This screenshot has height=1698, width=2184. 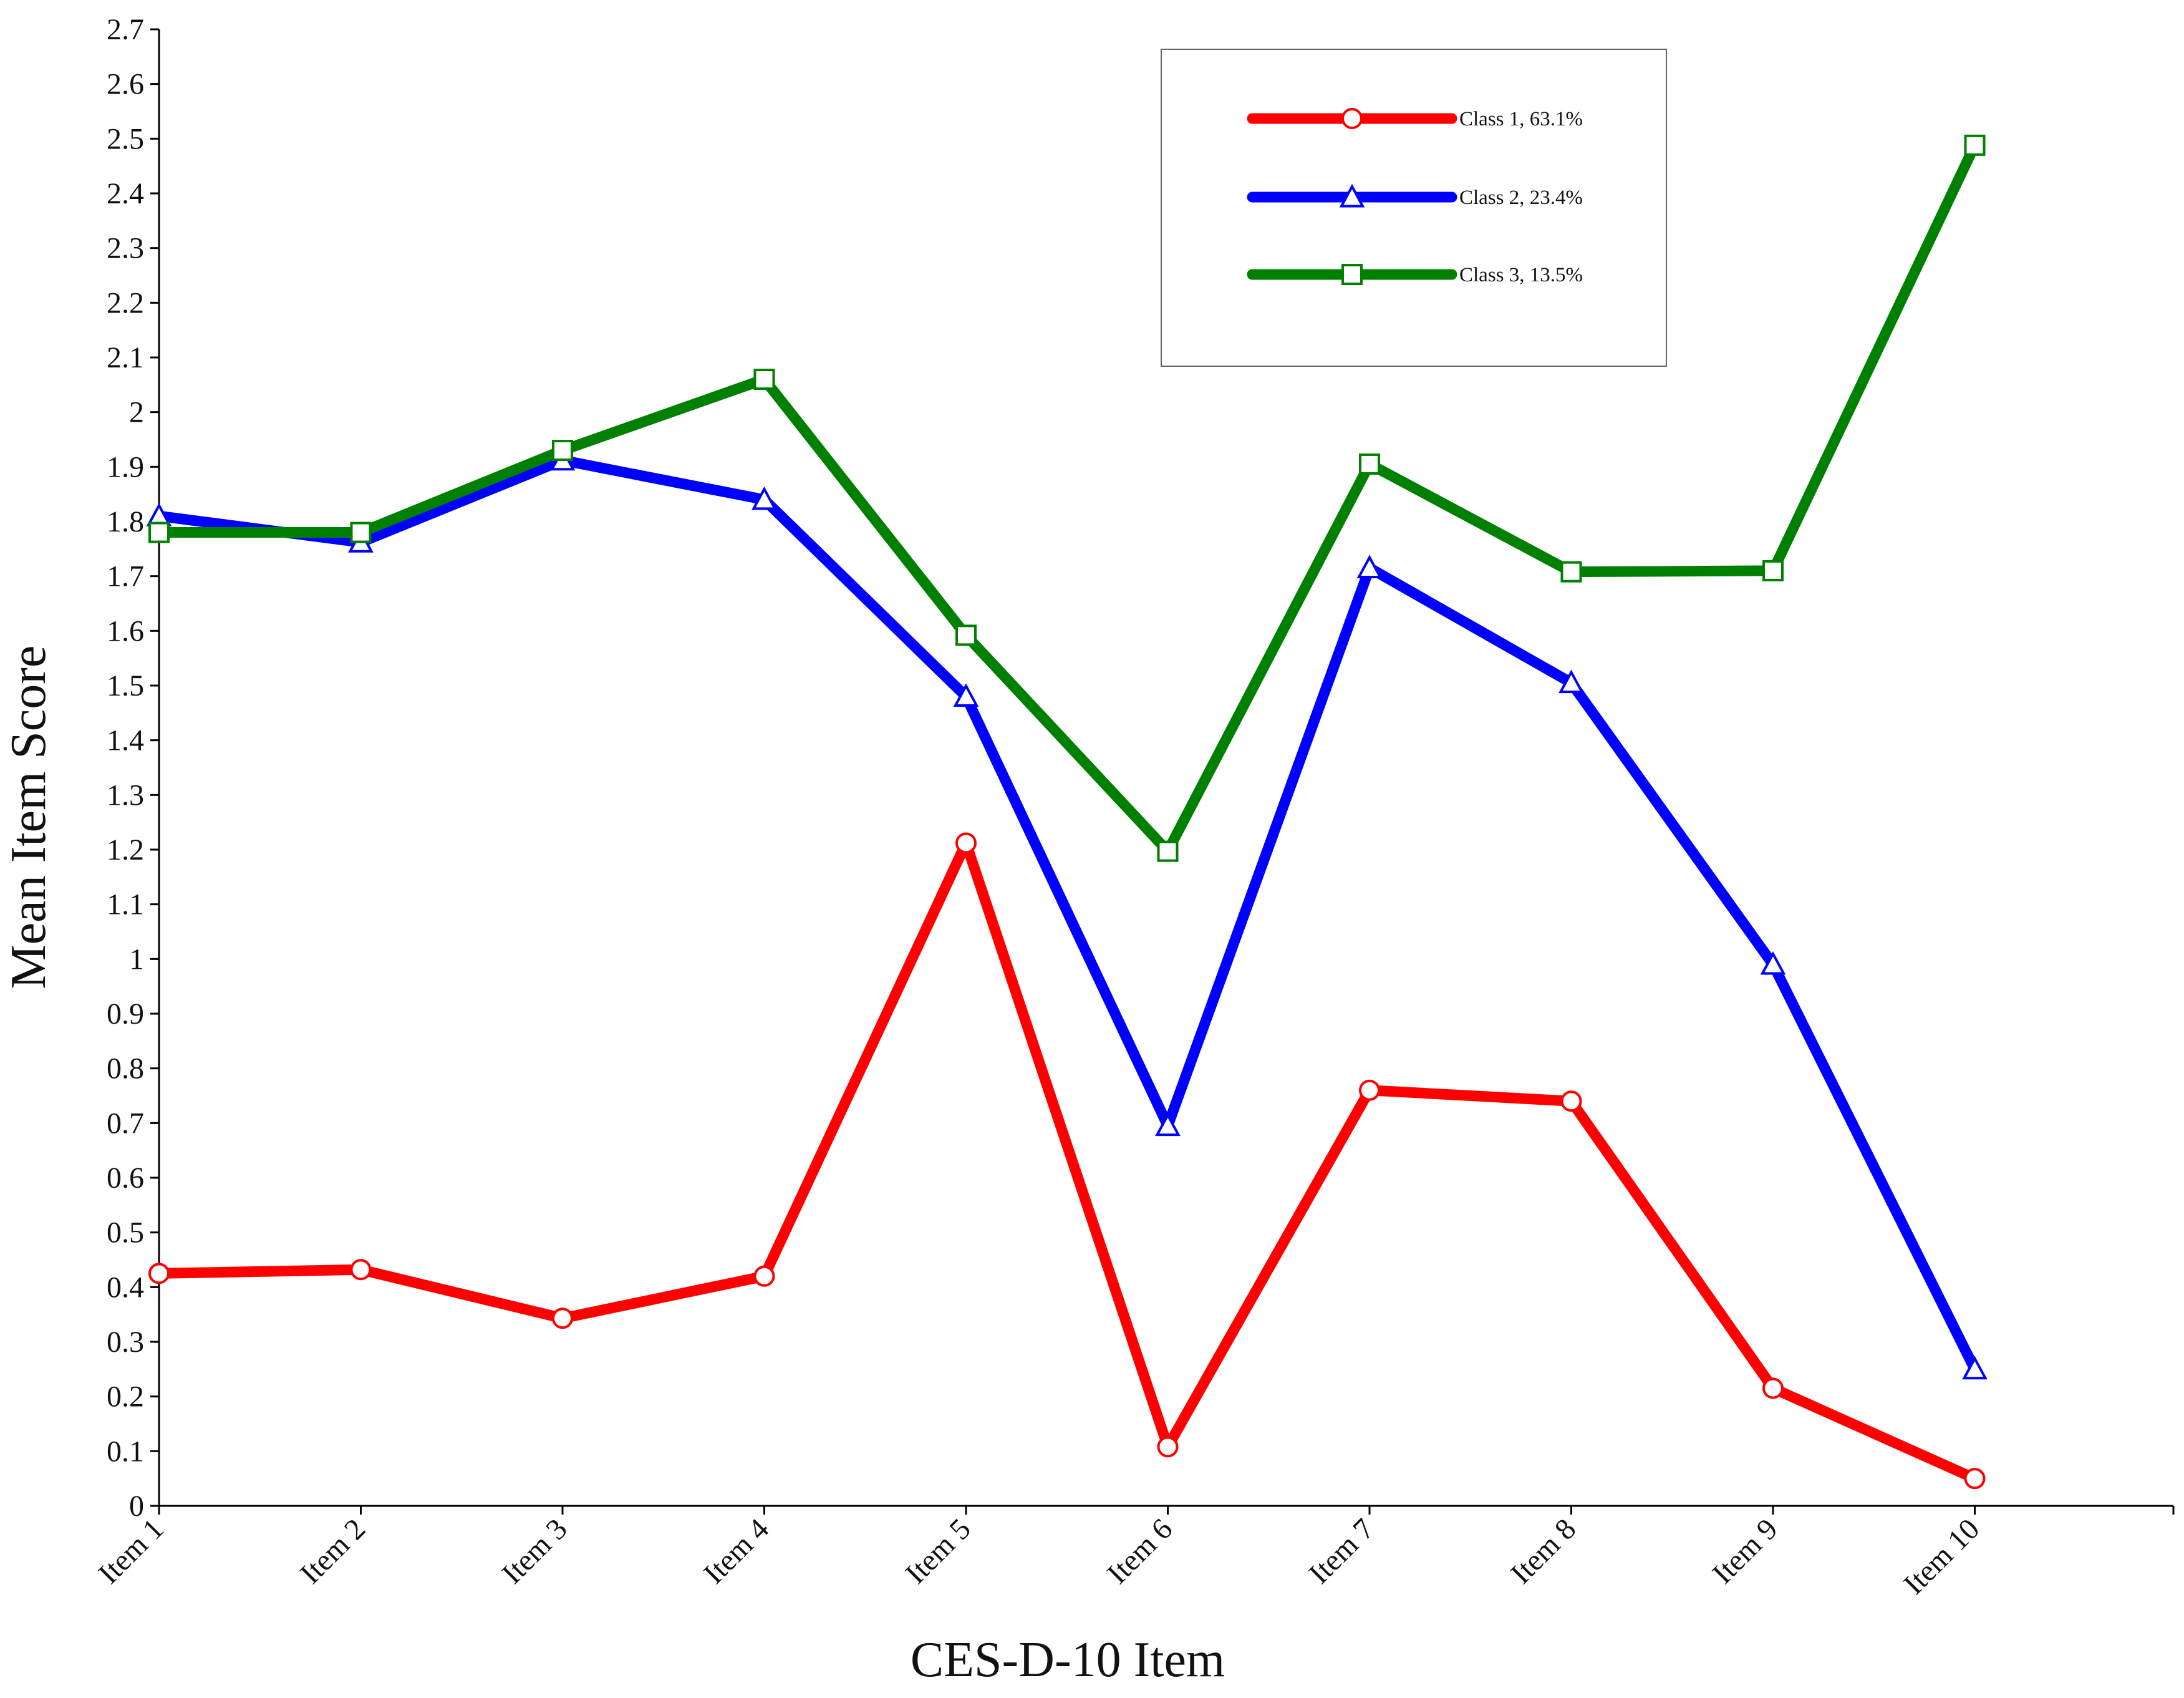 I want to click on y-tick-label: 1.8, so click(x=126, y=522).